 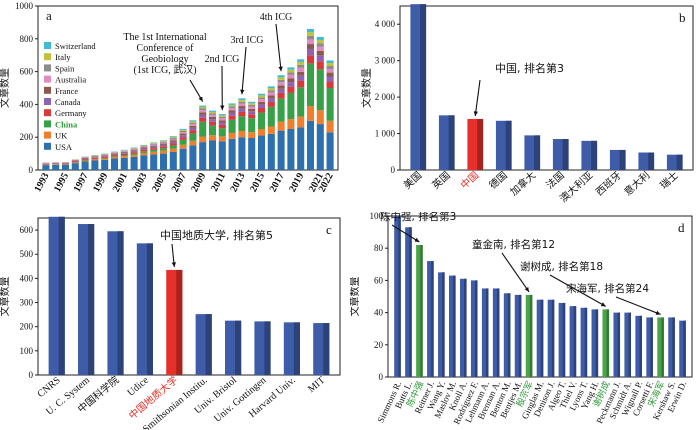 What do you see at coordinates (105, 164) in the screenshot?
I see `bar-usa-1999` at bounding box center [105, 164].